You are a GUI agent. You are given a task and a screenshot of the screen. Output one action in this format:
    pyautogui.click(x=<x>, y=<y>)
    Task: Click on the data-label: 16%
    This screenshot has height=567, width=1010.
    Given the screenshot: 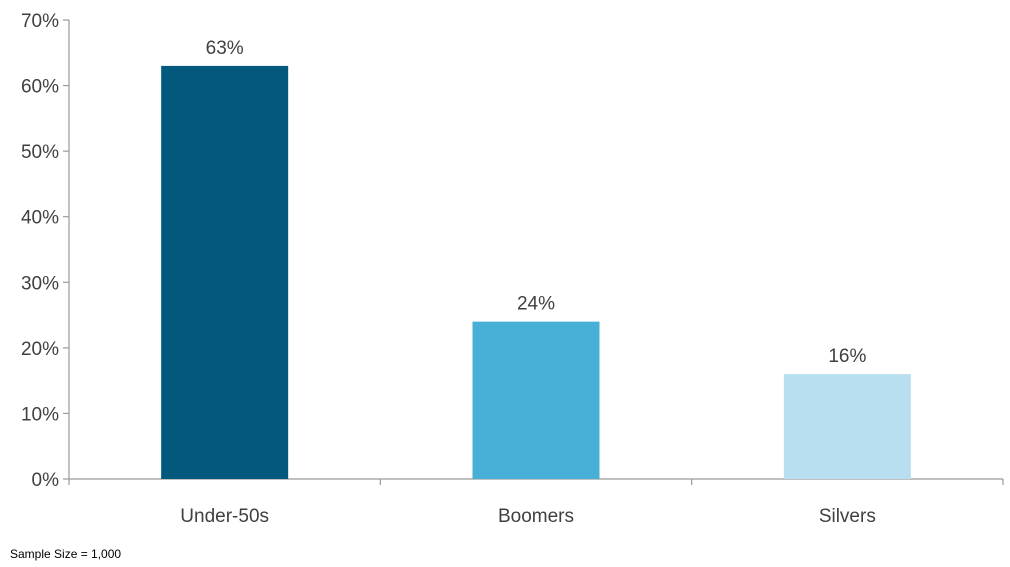 What is the action you would take?
    pyautogui.click(x=847, y=356)
    